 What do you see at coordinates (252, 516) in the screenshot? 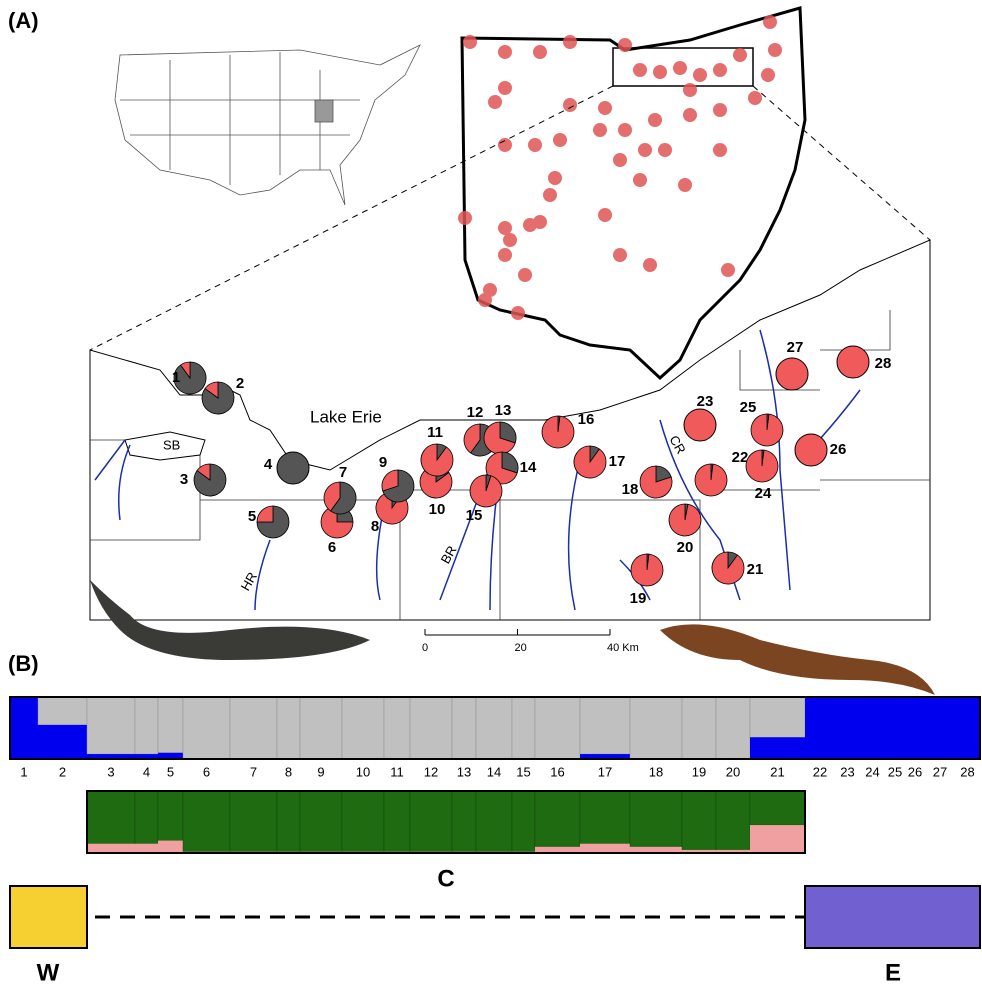
I see `site-label: 5` at bounding box center [252, 516].